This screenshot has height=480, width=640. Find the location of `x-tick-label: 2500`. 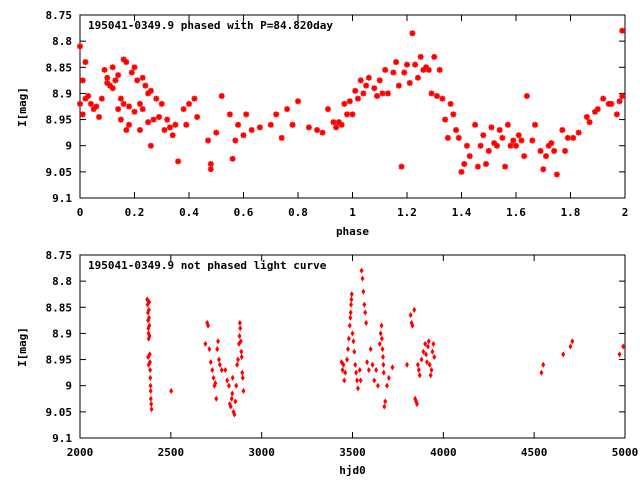

x-tick-label: 2500 is located at coordinates (171, 452).